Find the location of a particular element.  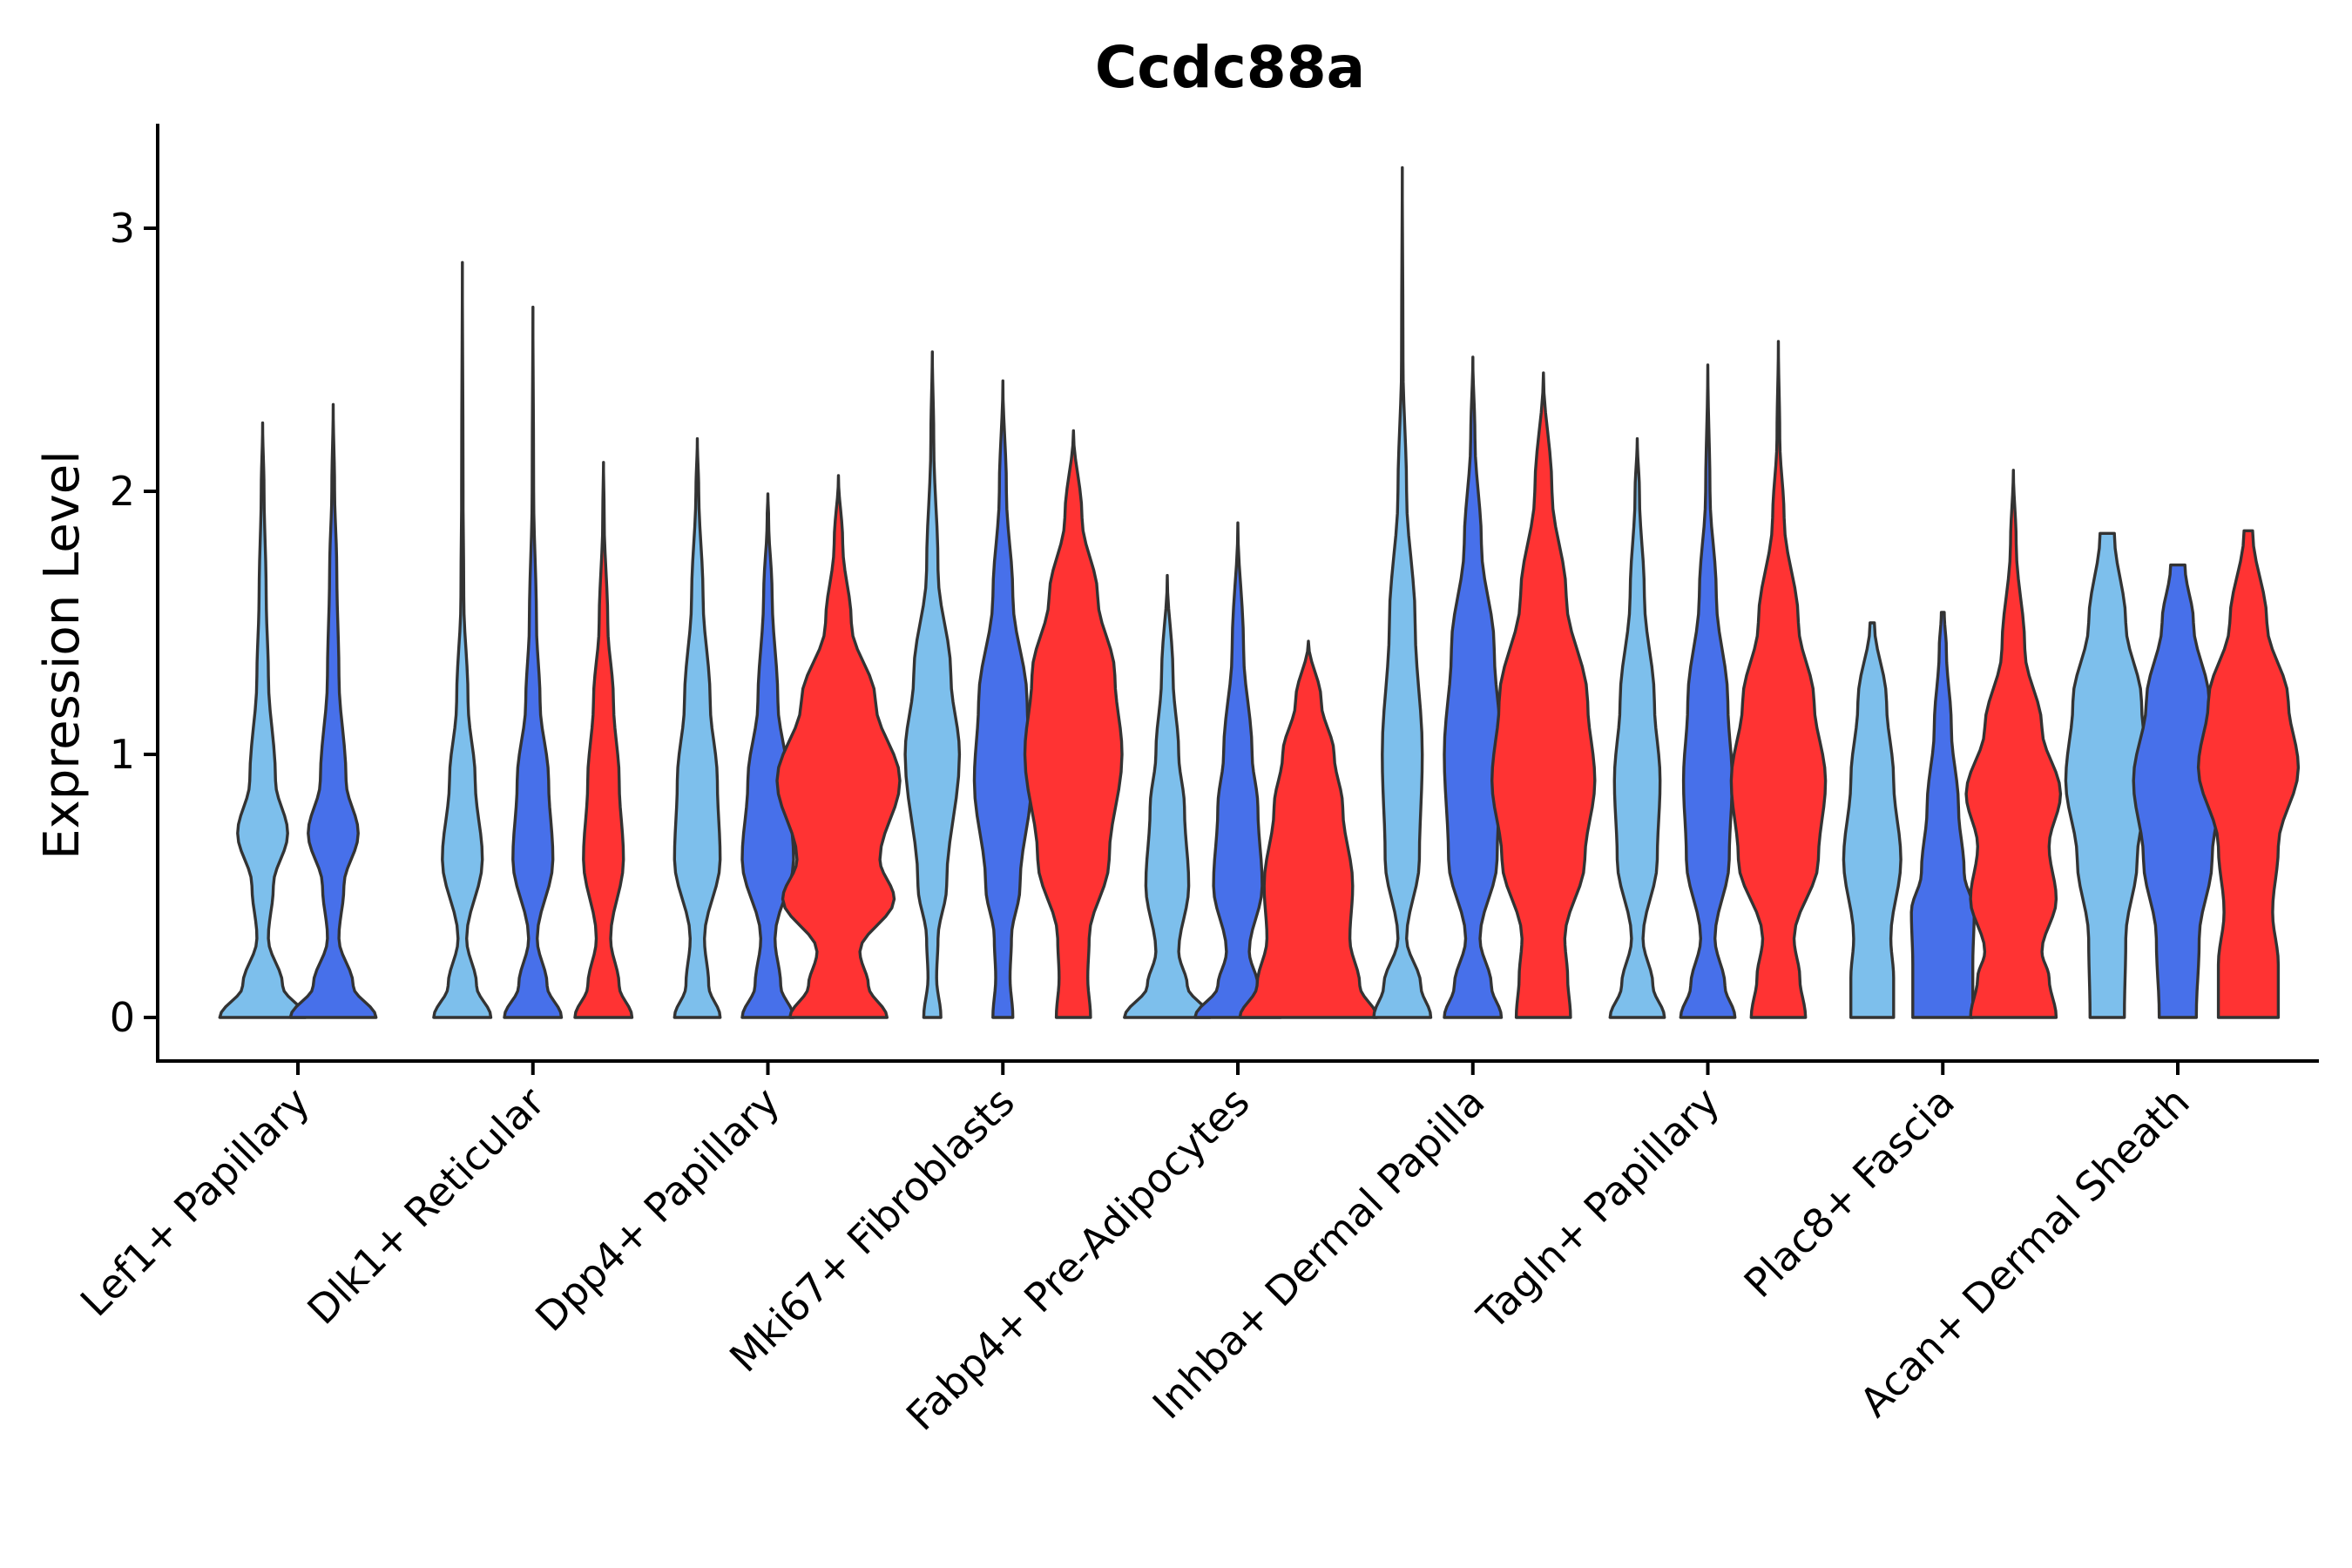

y-tick-label: 0 is located at coordinates (122, 1017).